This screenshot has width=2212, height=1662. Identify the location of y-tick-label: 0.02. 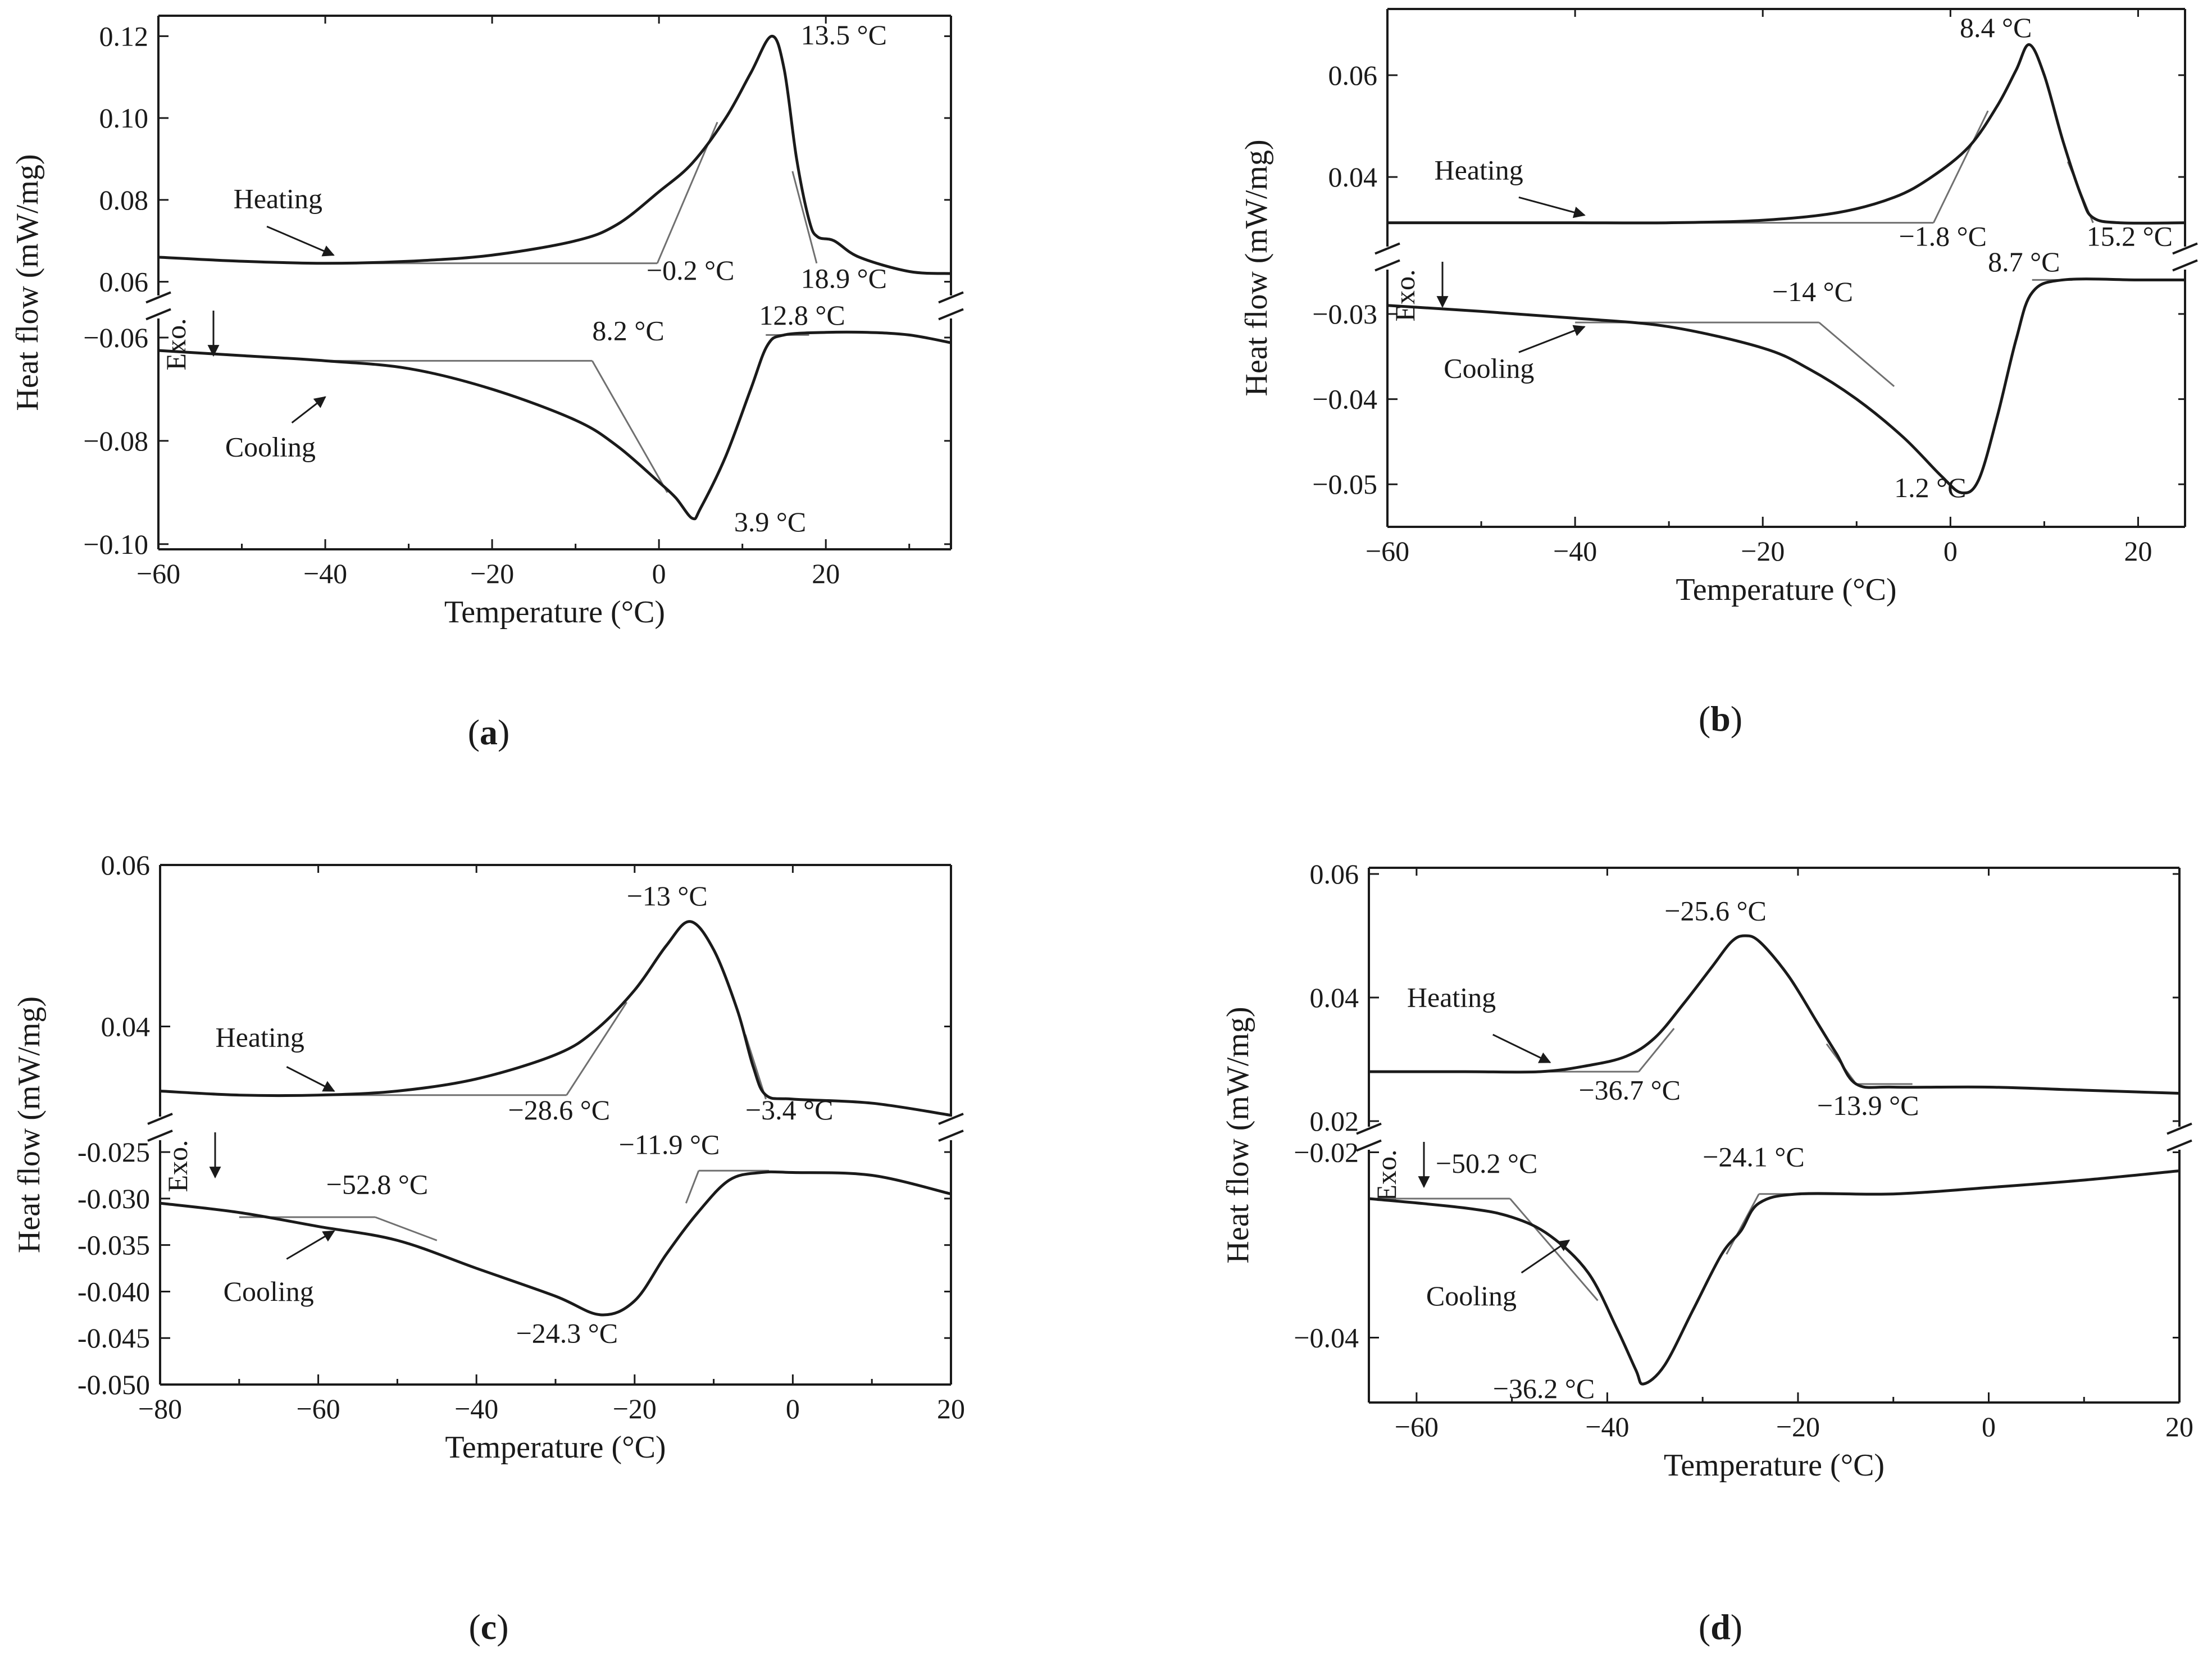
(1334, 1121).